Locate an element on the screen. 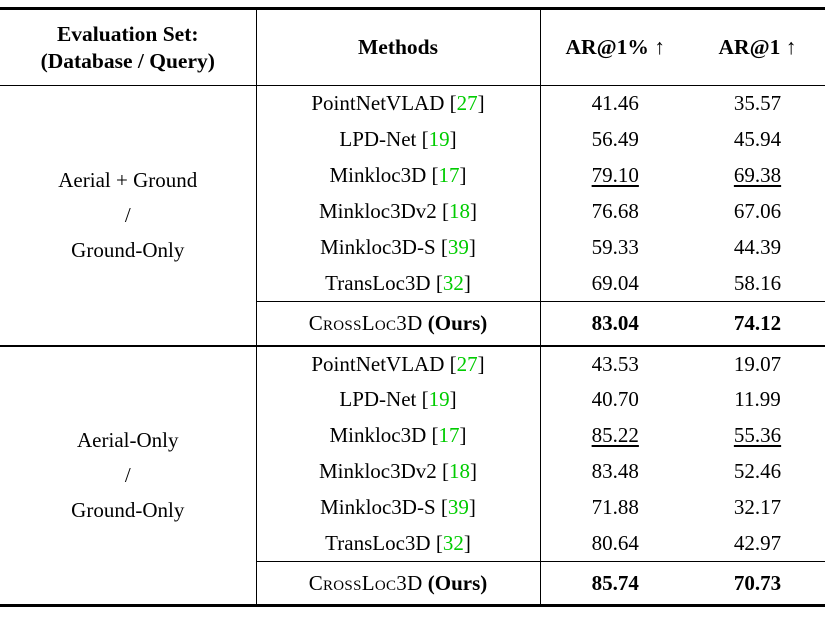  header-methods: Methods is located at coordinates (398, 47).